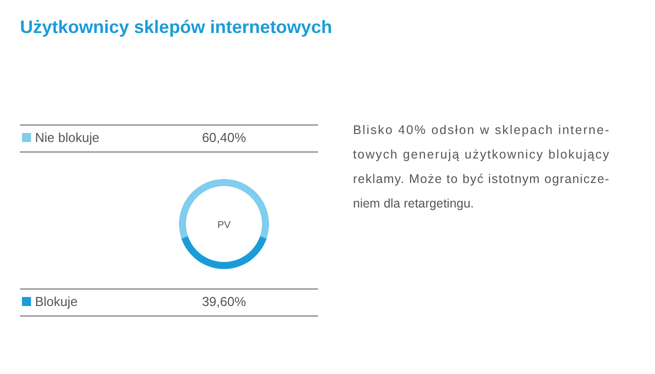 Image resolution: width=655 pixels, height=374 pixels. I want to click on data-label: 60,40%, so click(224, 137).